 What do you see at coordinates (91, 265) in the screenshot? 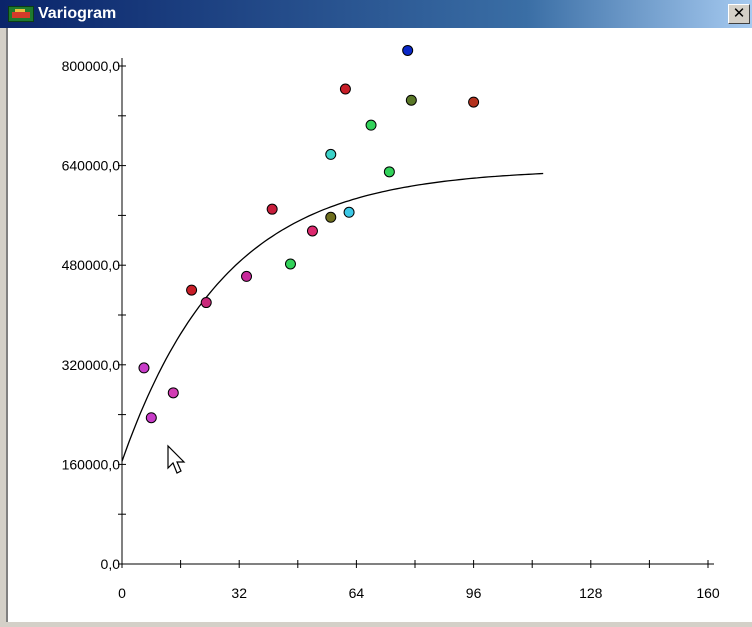
I see `y-tick-label: 480000,0` at bounding box center [91, 265].